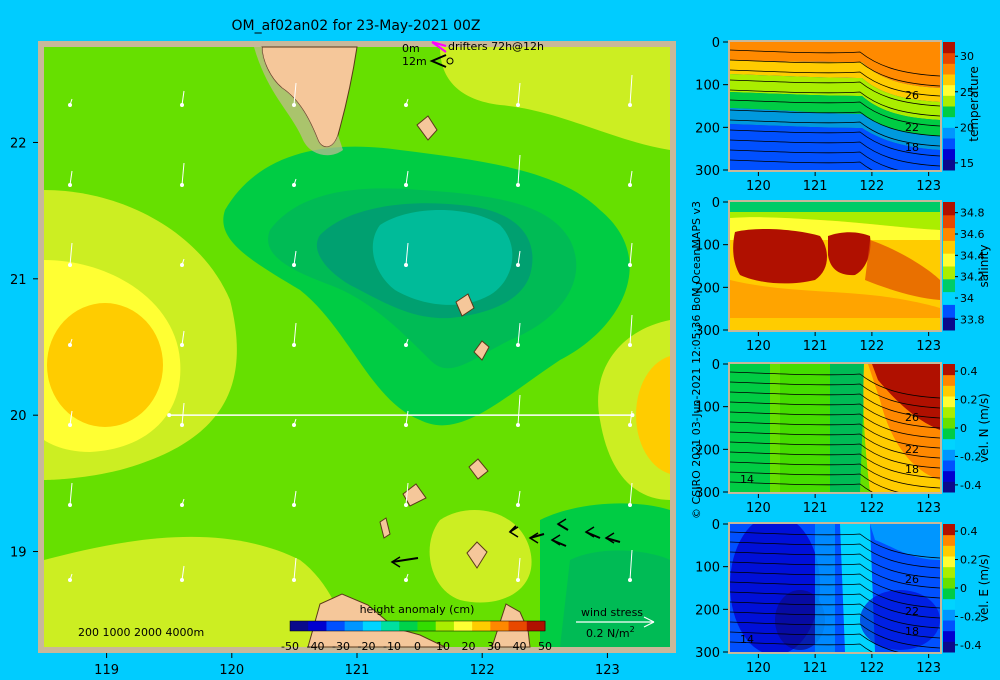 This screenshot has height=680, width=1000. Describe the element at coordinates (707, 610) in the screenshot. I see `section-y-tick-label: 200` at that location.